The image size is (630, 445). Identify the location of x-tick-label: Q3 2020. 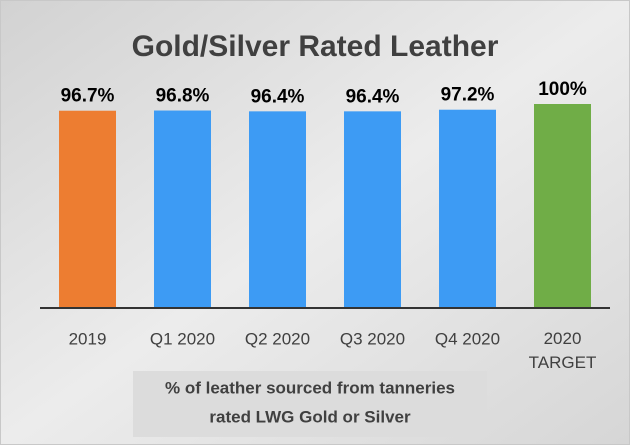
(372, 338).